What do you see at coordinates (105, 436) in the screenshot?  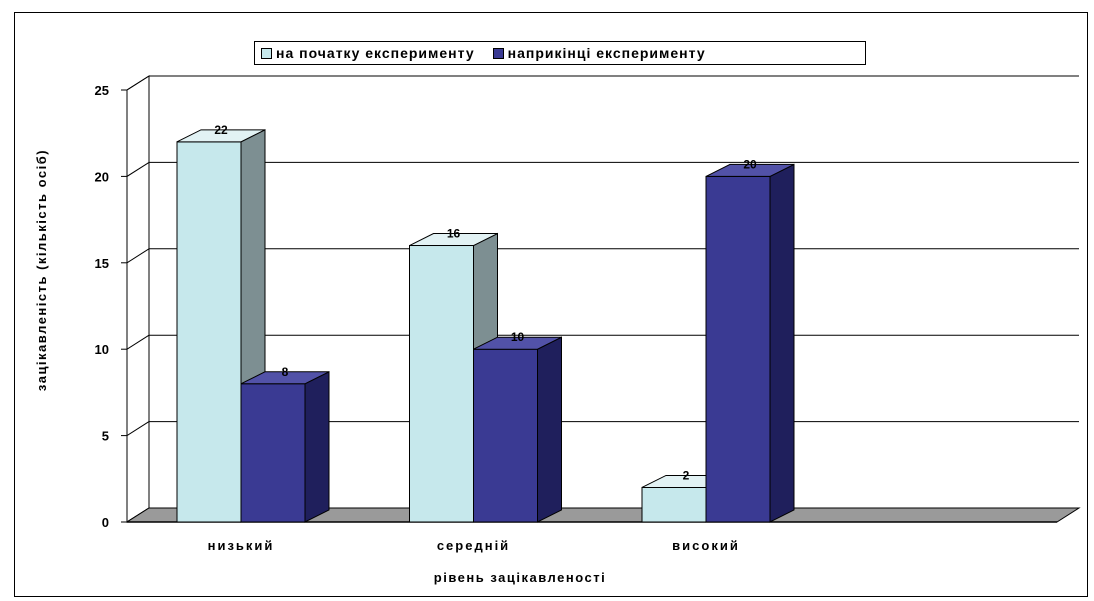 I see `y-tick-label: 5` at bounding box center [105, 436].